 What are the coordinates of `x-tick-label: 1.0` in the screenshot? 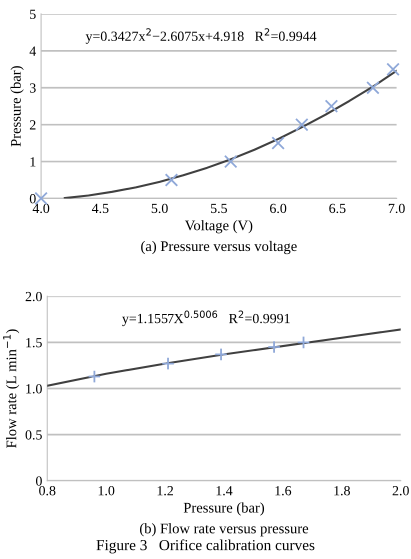 It's located at (106, 491).